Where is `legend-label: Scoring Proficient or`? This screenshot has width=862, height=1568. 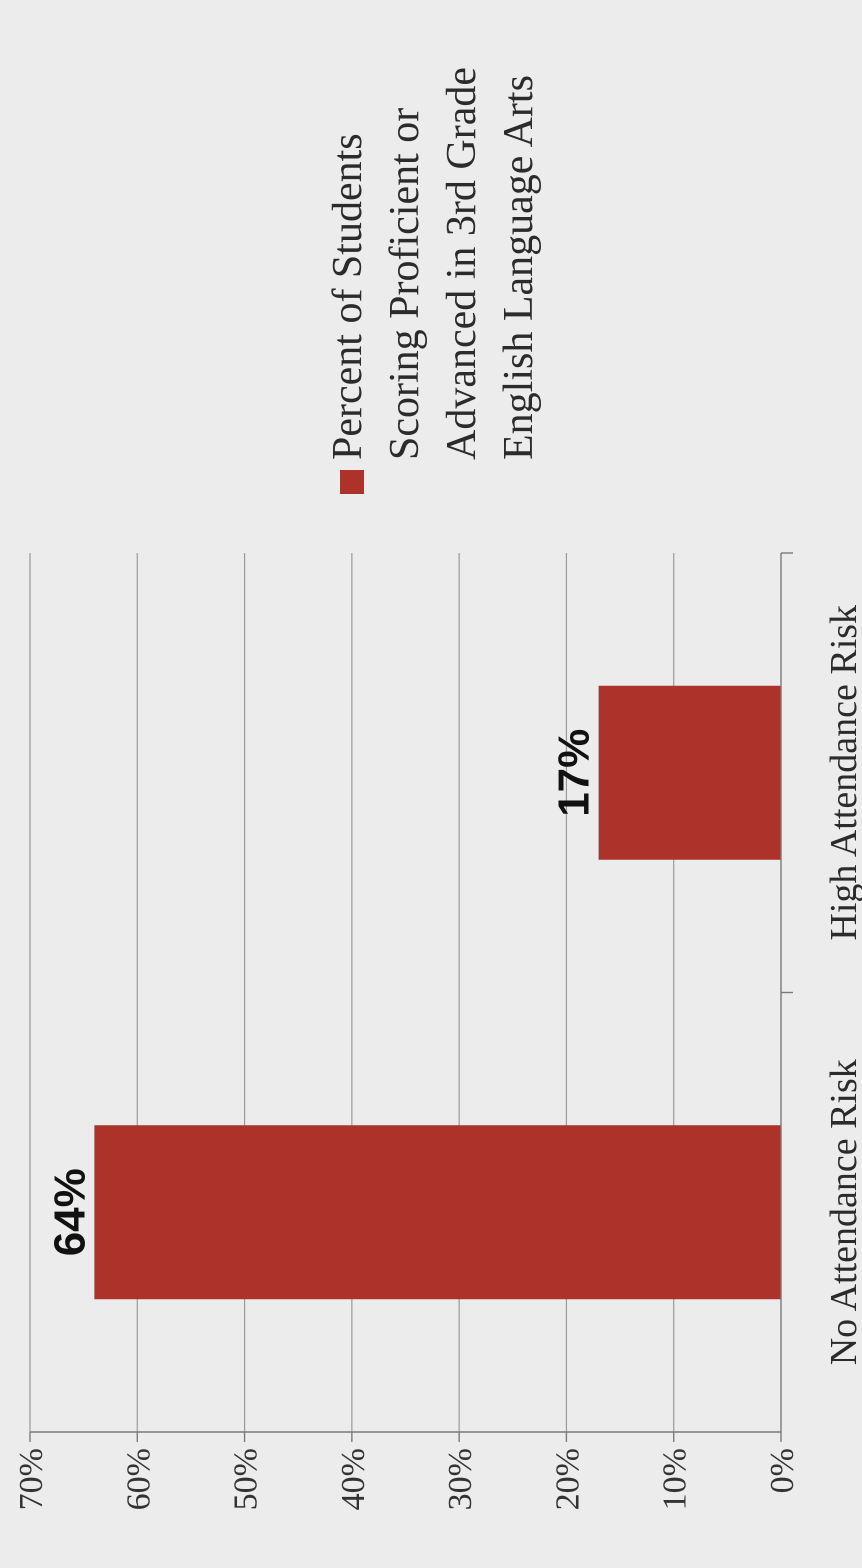 legend-label: Scoring Proficient or is located at coordinates (405, 284).